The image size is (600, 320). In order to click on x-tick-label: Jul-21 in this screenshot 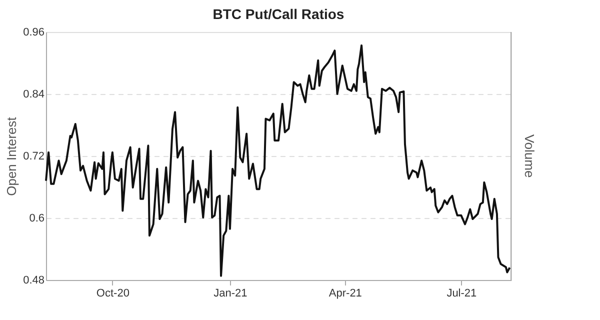, I will do `click(461, 294)`.